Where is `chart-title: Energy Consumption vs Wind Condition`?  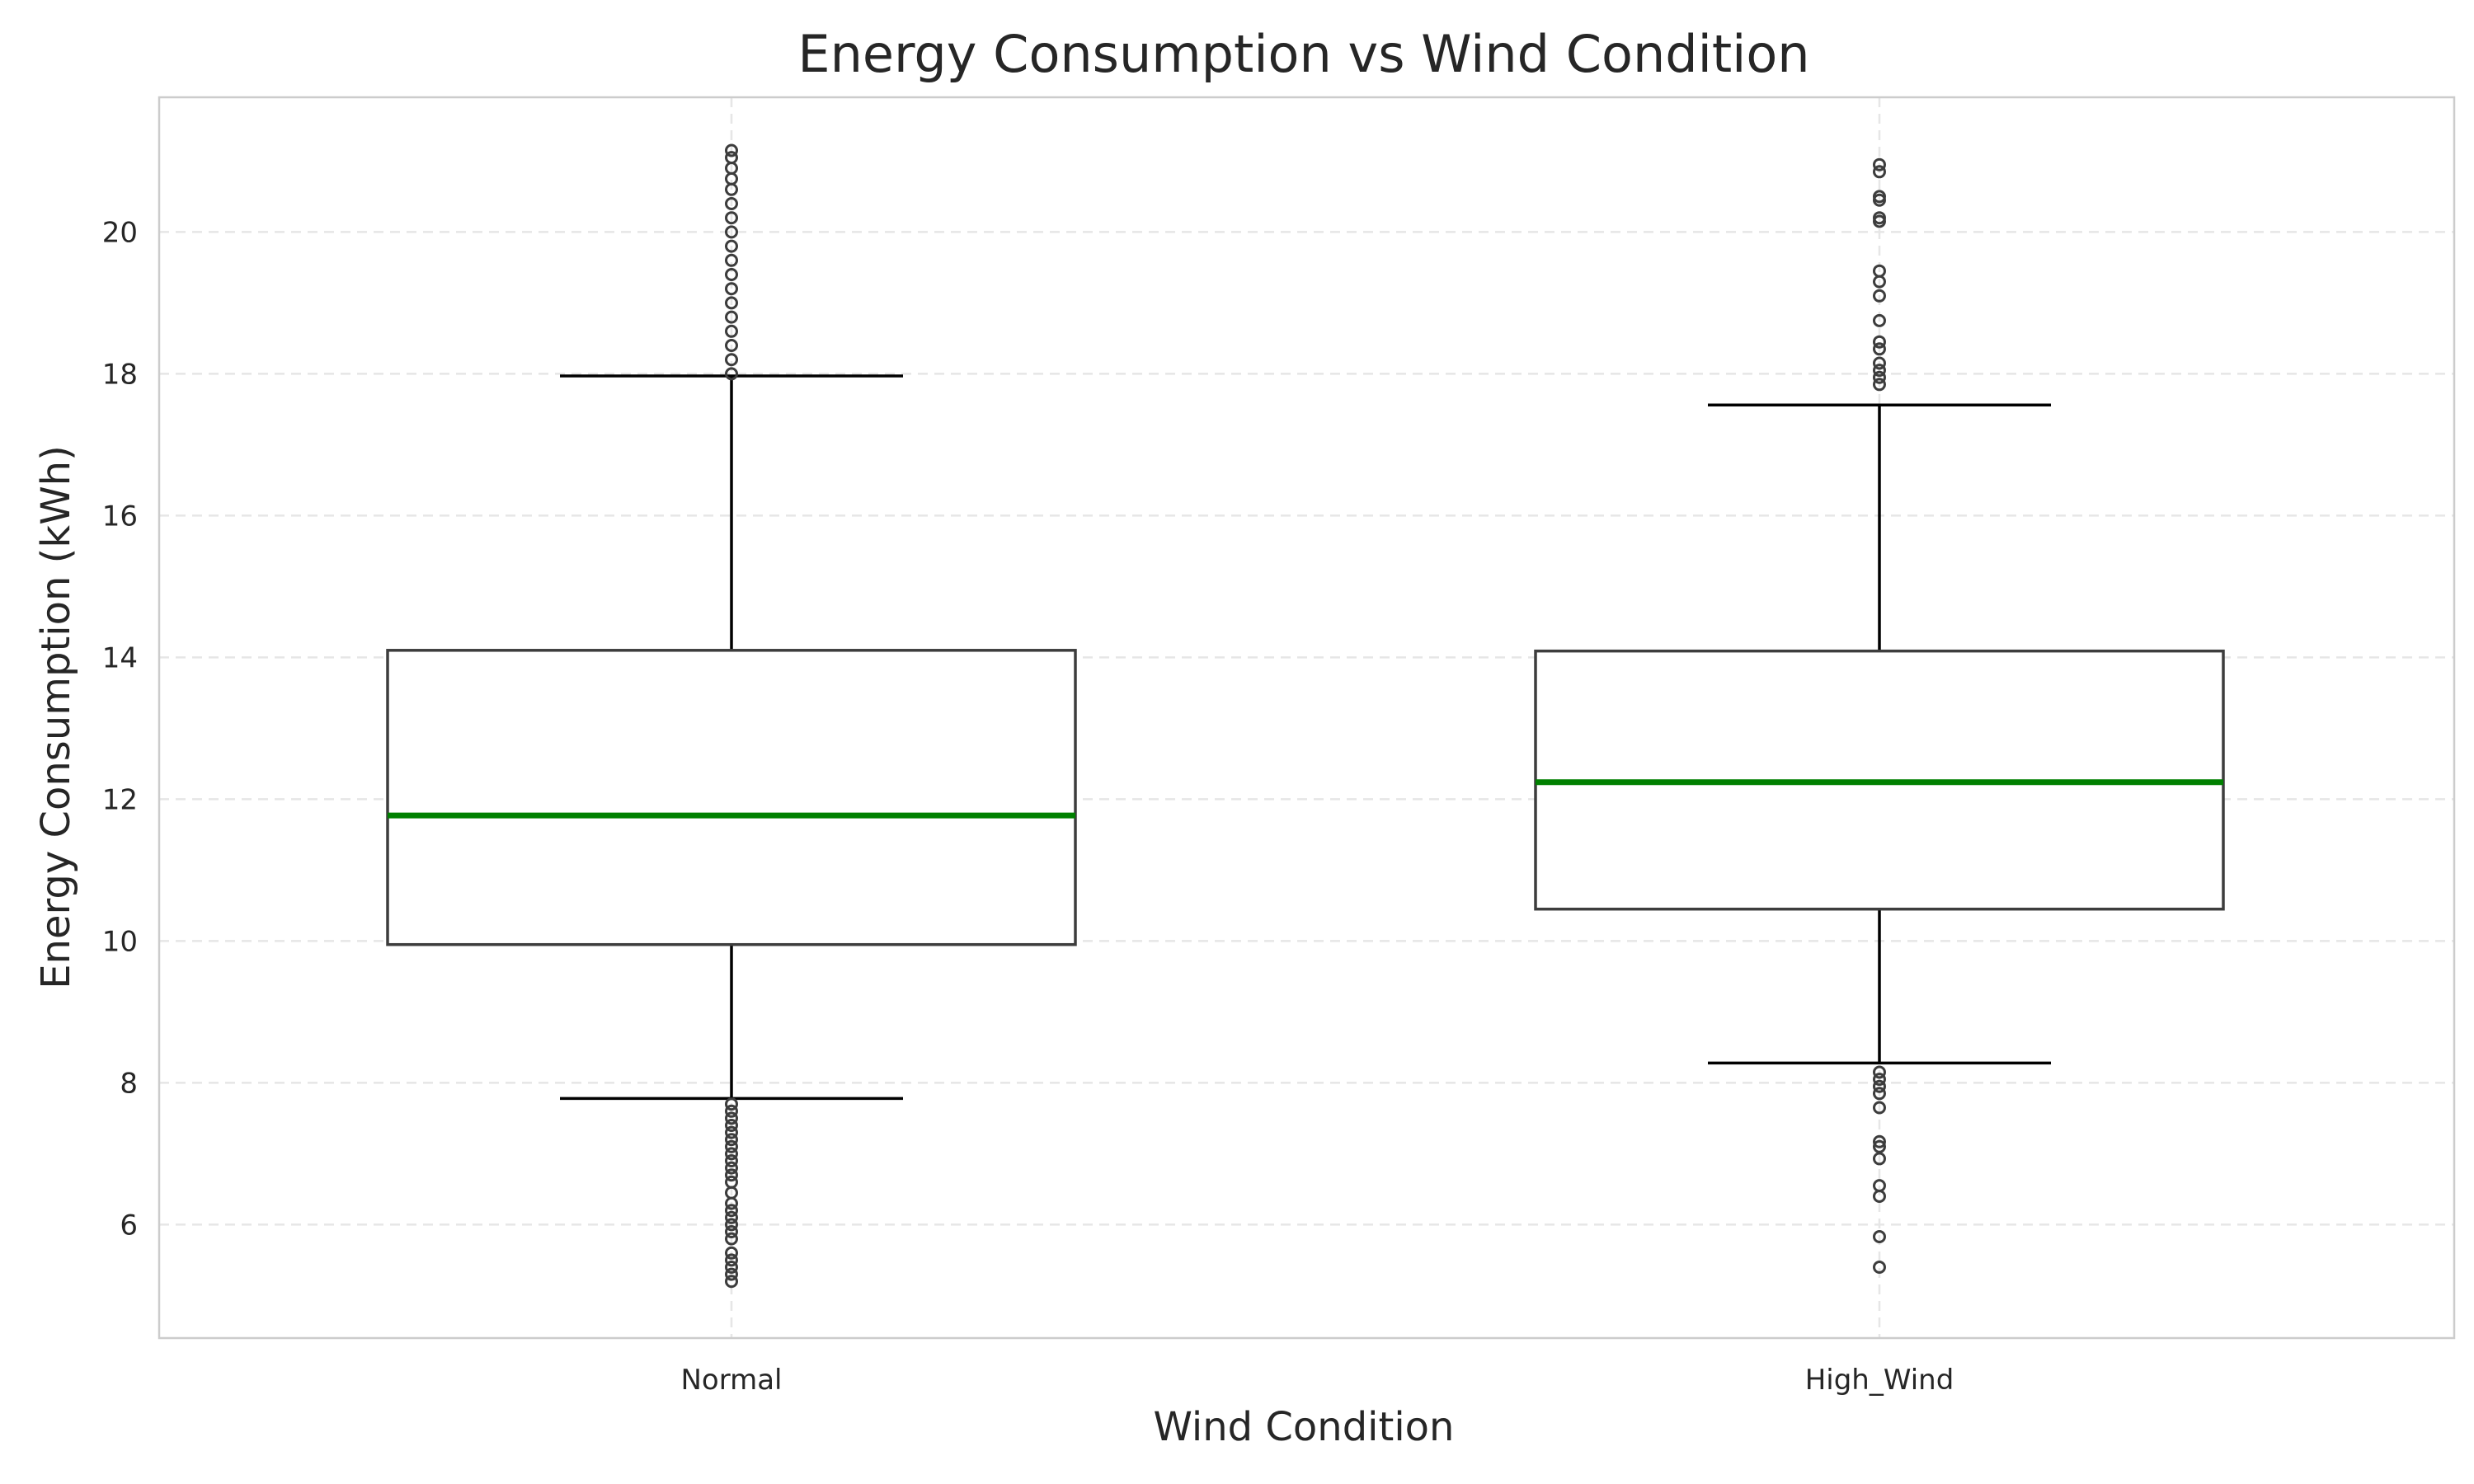 chart-title: Energy Consumption vs Wind Condition is located at coordinates (1303, 54).